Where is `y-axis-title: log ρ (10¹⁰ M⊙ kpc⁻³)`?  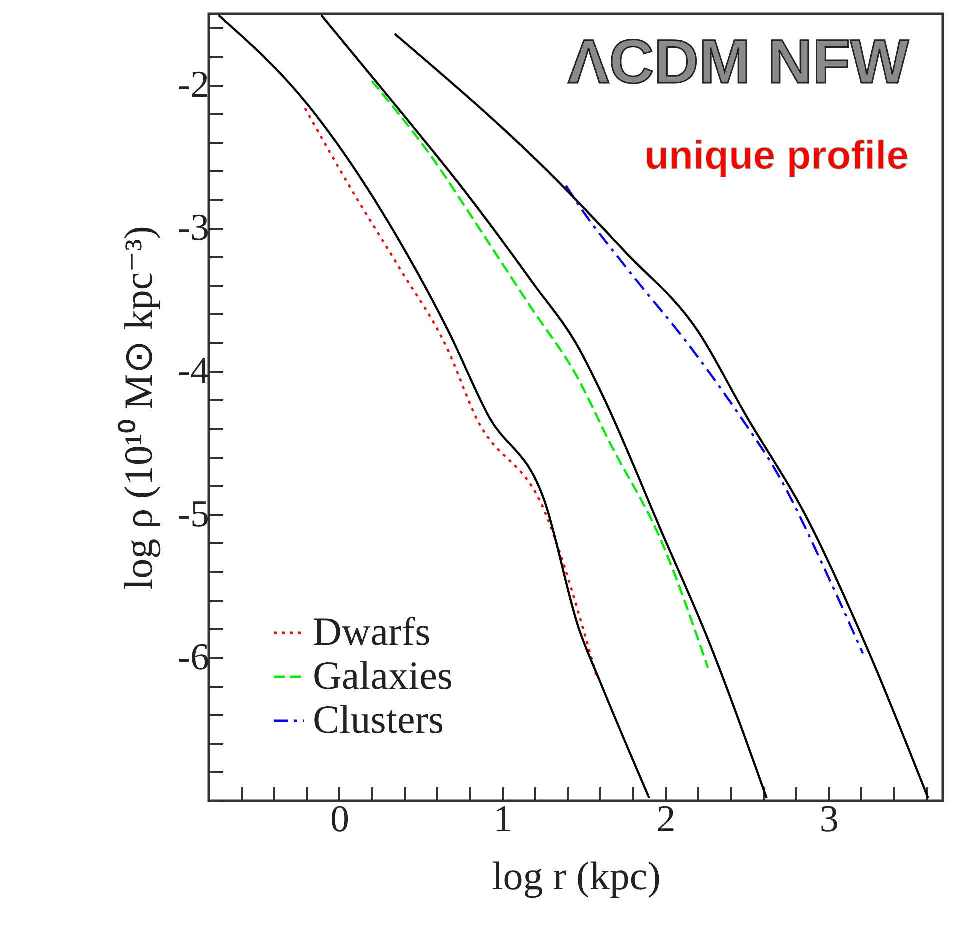 y-axis-title: log ρ (10¹⁰ M⊙ kpc⁻³) is located at coordinates (138, 408).